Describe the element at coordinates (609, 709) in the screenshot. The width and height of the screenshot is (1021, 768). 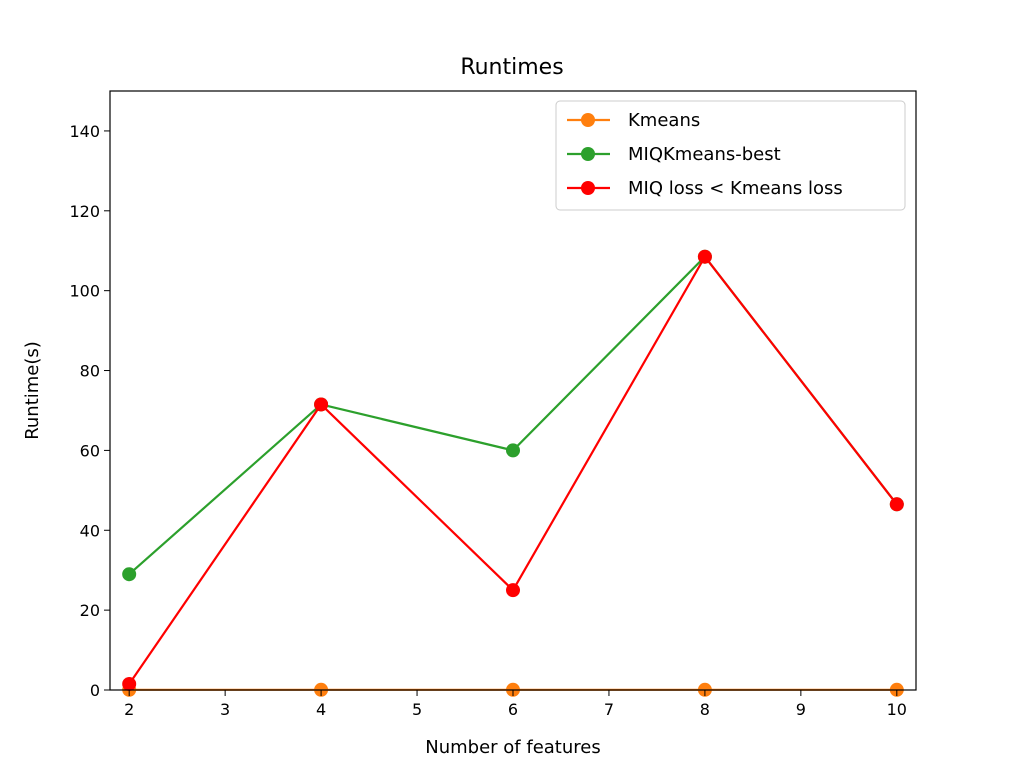
I see `x-tick-label: 7` at that location.